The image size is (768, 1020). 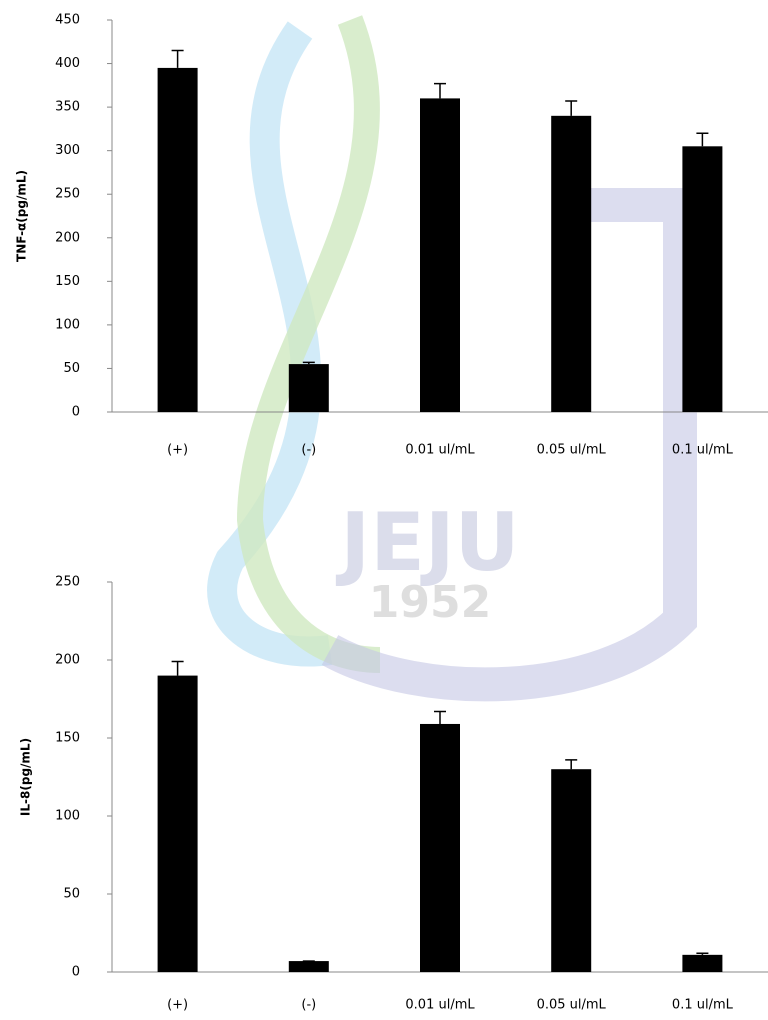 What do you see at coordinates (67, 63) in the screenshot?
I see `y-tick-label: 400` at bounding box center [67, 63].